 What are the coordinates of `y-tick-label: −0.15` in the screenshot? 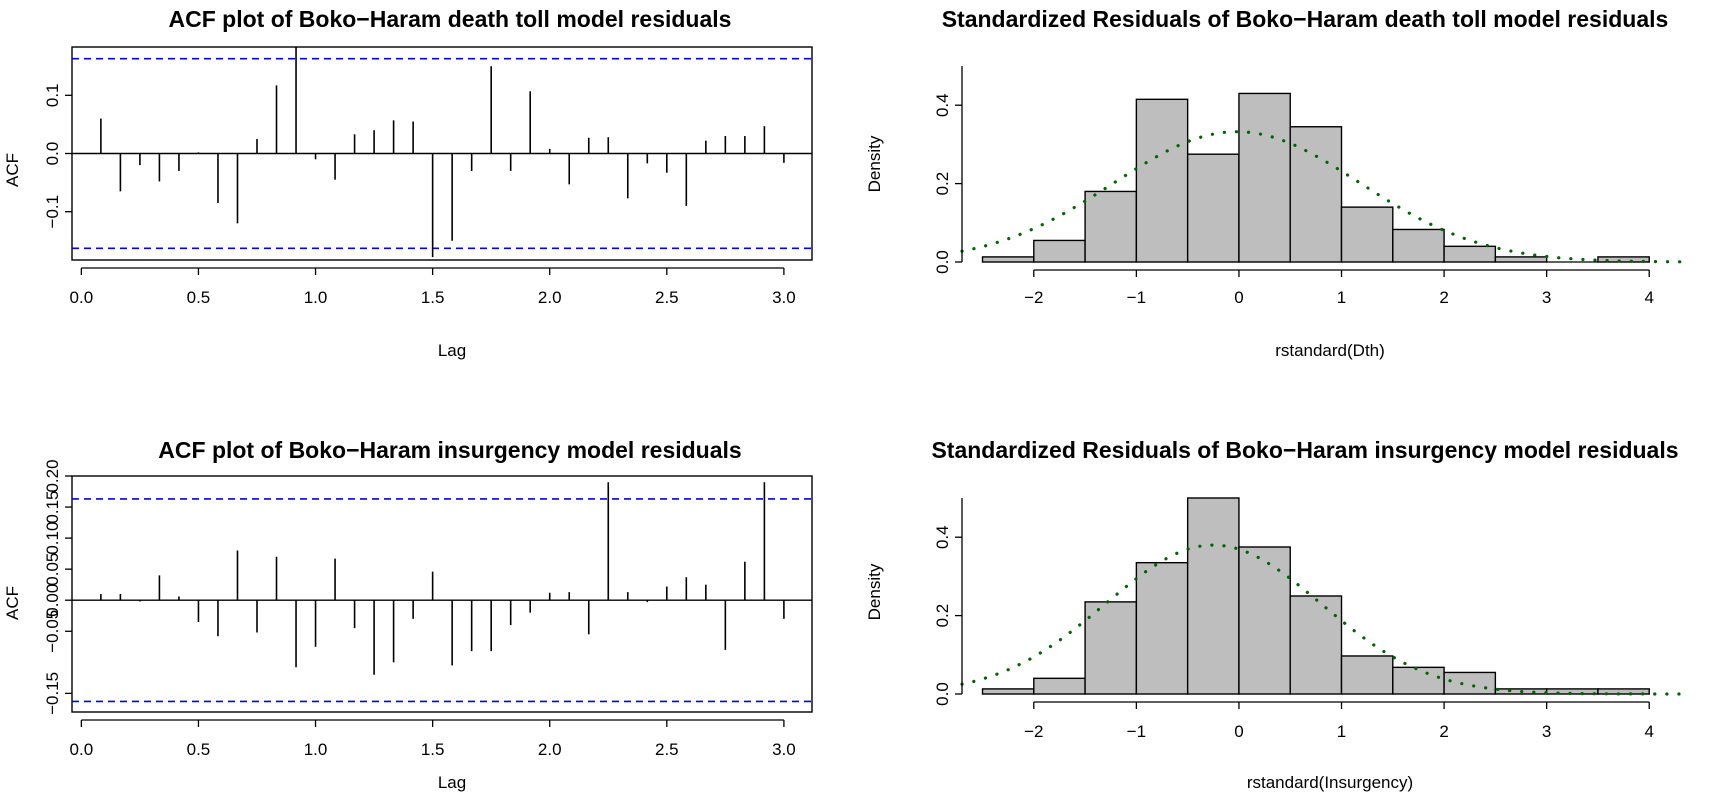 It's located at (52, 693).